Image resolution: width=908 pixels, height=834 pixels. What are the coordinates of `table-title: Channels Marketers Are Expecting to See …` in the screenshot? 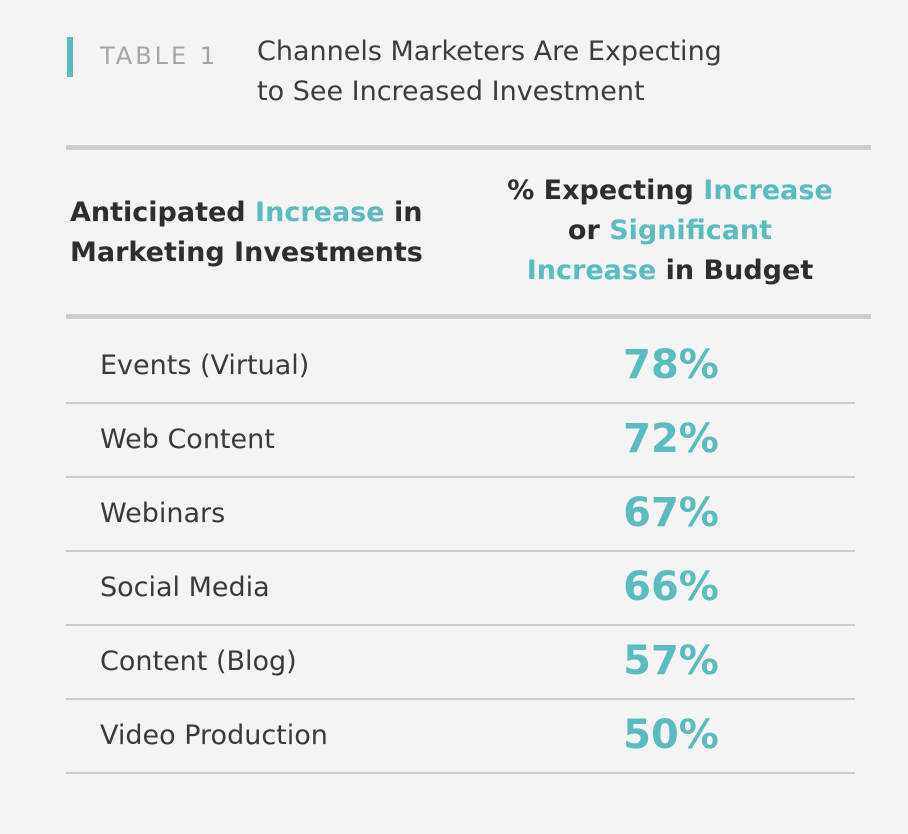 It's located at (537, 72).